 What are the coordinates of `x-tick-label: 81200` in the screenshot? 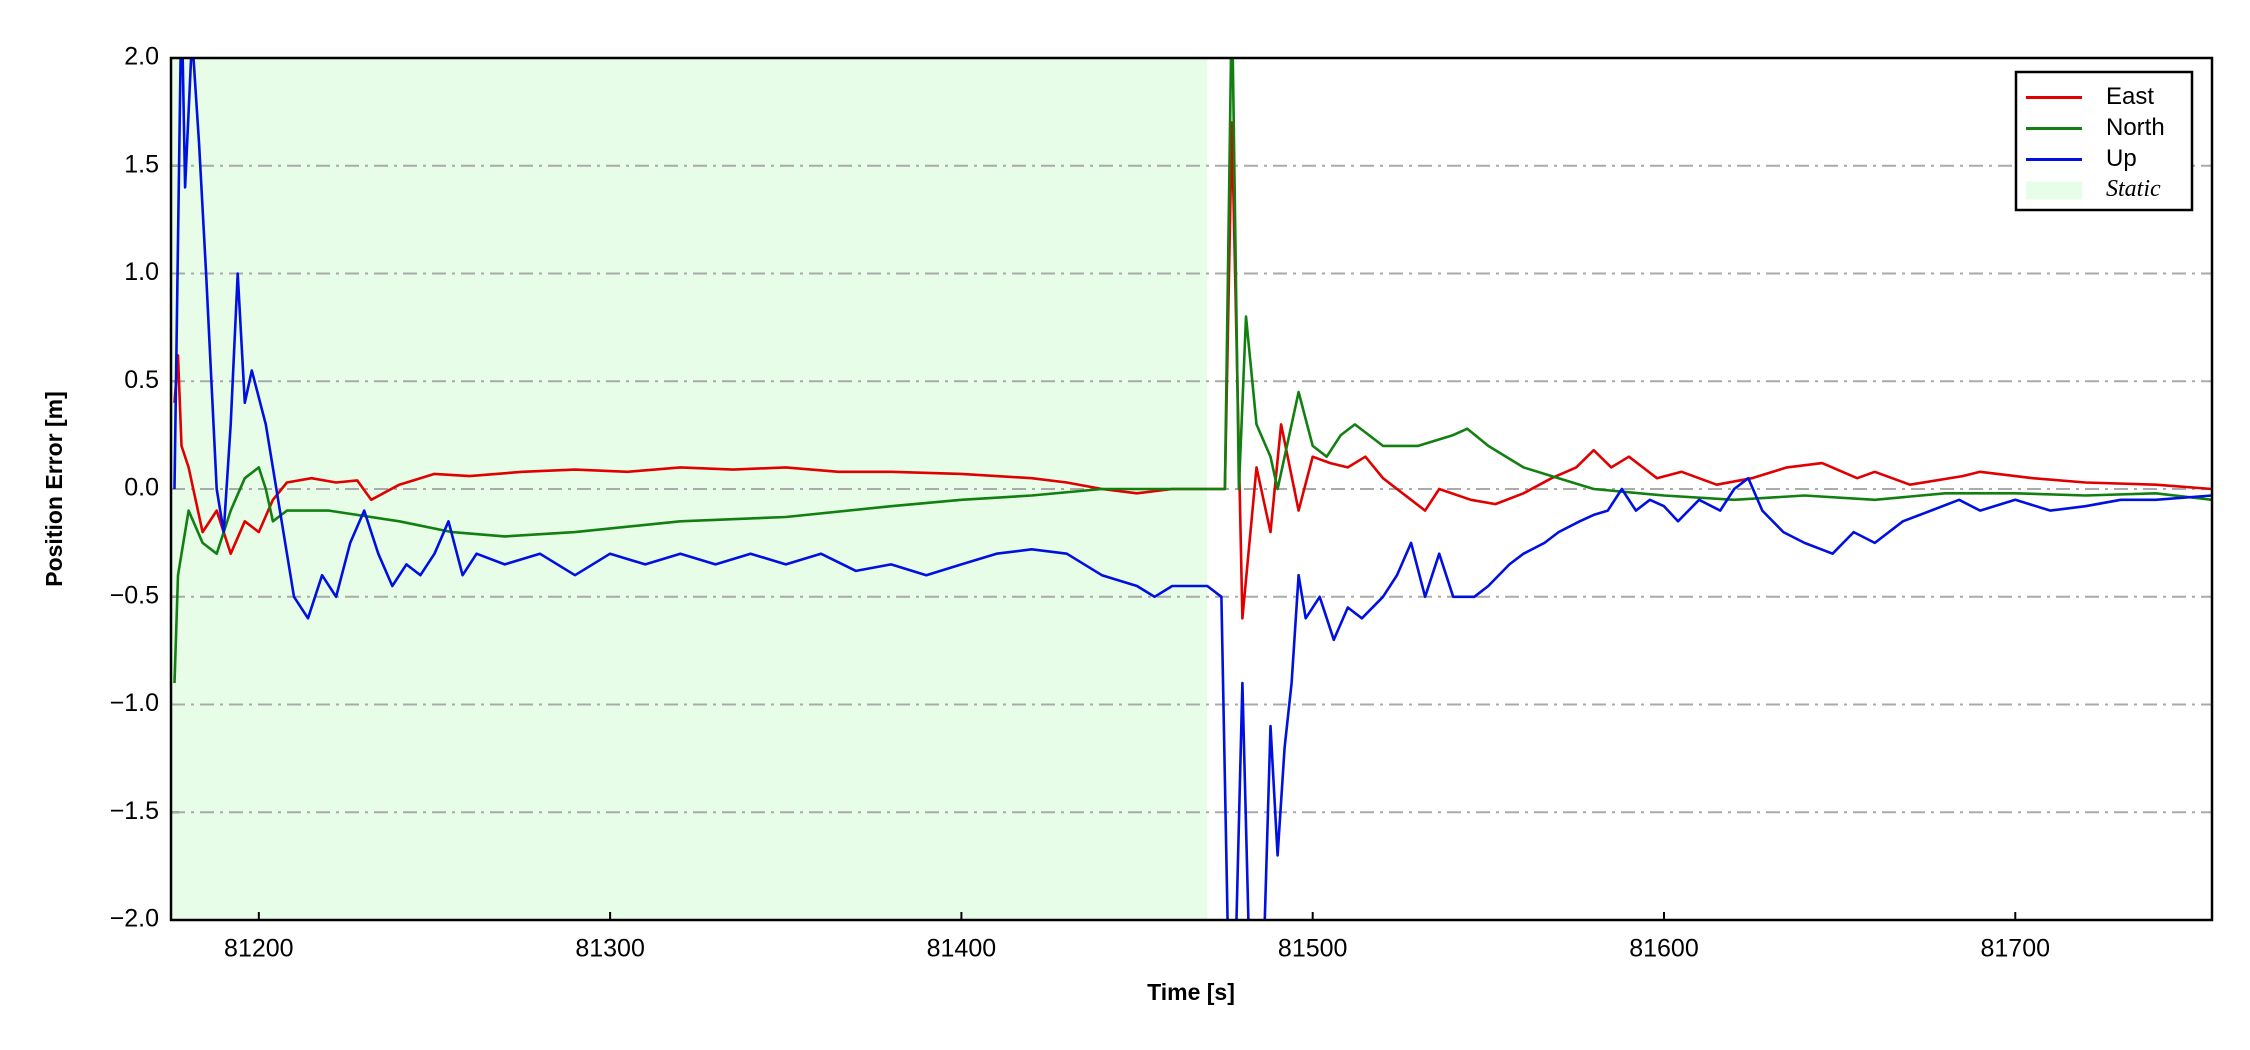 It's located at (259, 949).